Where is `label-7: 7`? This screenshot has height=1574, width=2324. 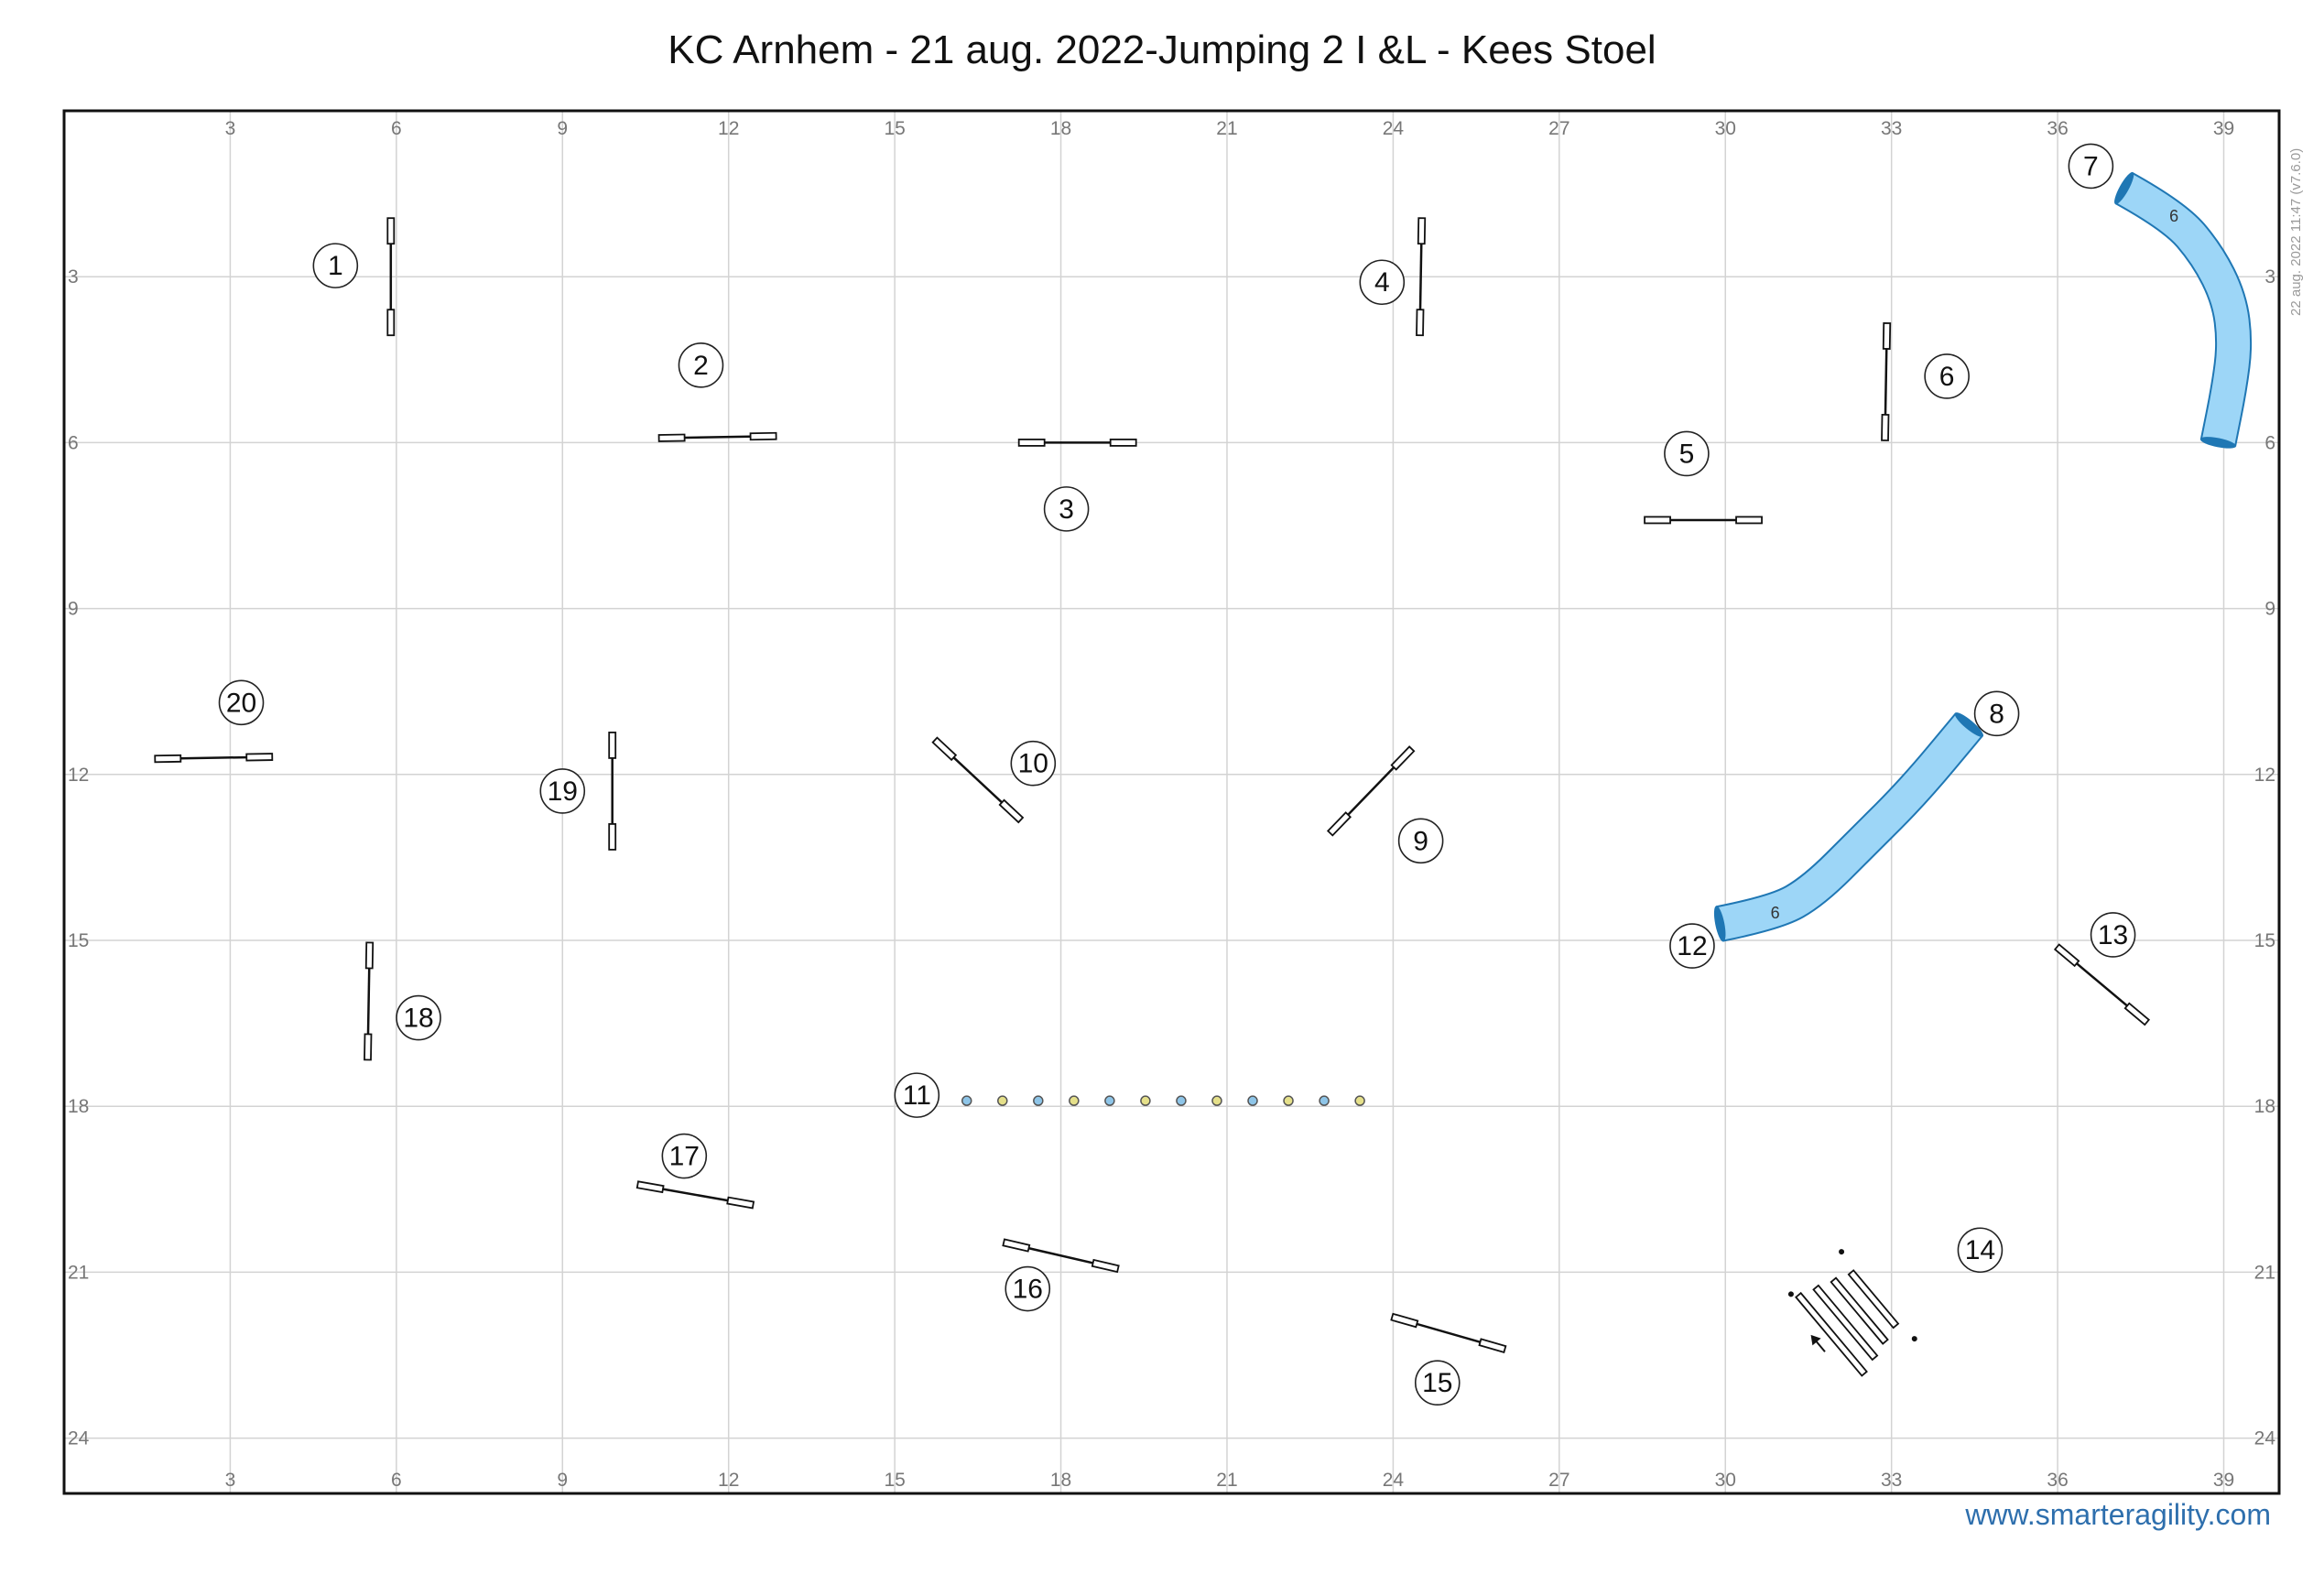
label-7: 7 is located at coordinates (2091, 167).